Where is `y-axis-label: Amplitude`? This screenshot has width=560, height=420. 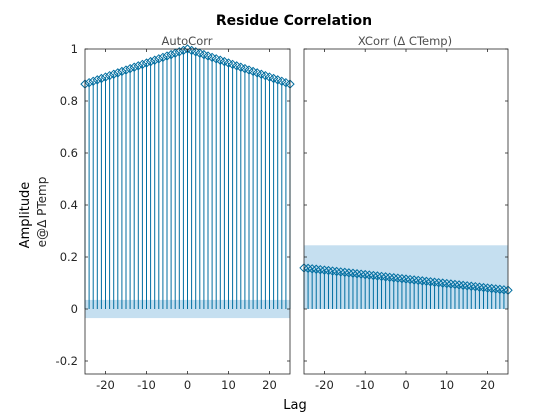 y-axis-label: Amplitude is located at coordinates (25, 215).